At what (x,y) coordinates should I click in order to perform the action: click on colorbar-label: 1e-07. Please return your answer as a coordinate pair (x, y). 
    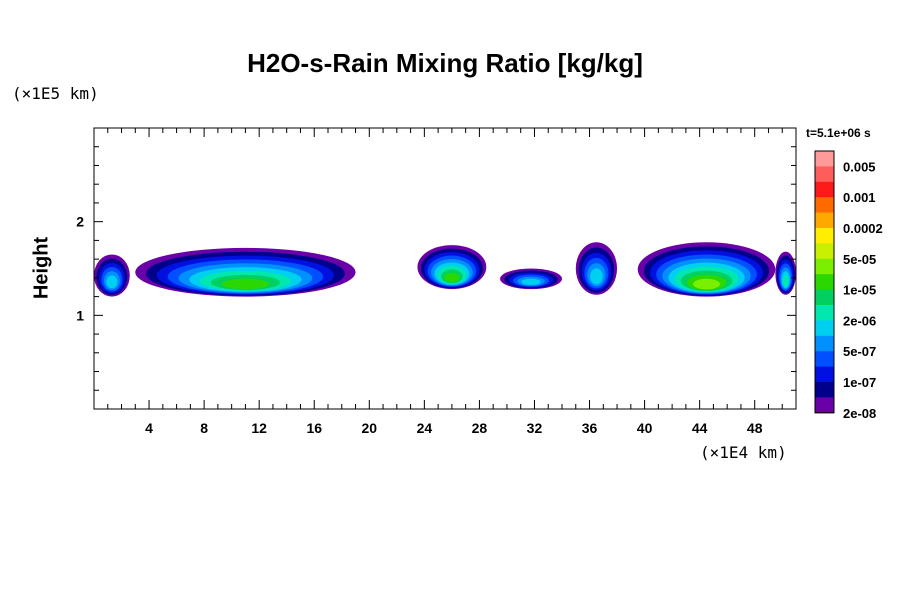
    Looking at the image, I should click on (859, 382).